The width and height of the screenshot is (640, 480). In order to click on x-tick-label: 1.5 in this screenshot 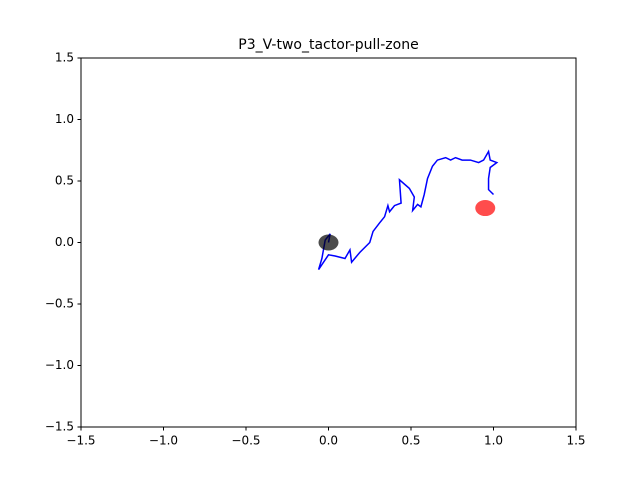, I will do `click(575, 441)`.